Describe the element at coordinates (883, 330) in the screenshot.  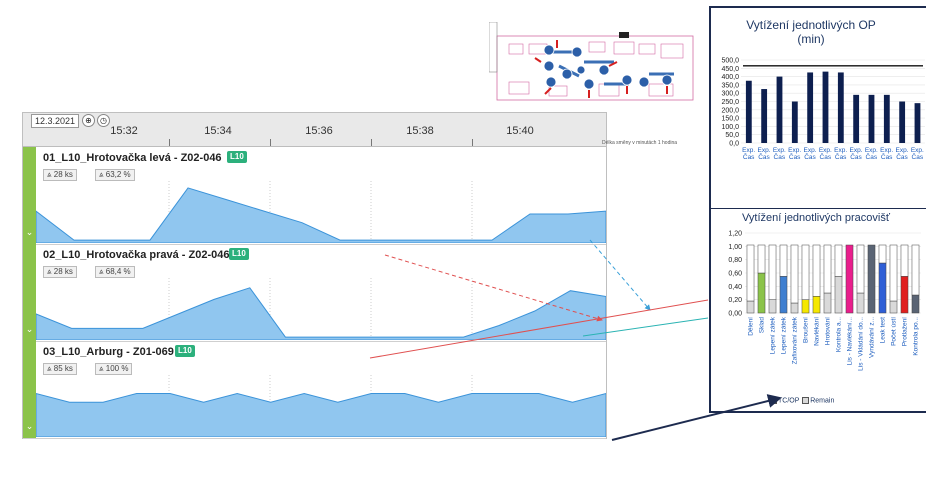
I see `x-tick-label: Leak test` at that location.